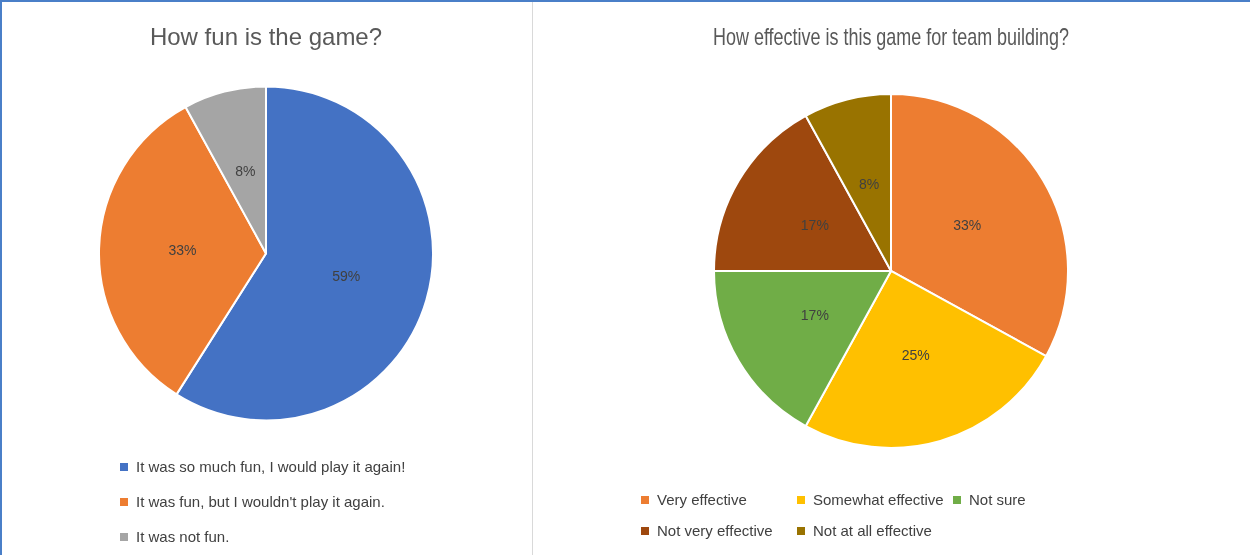 Image resolution: width=1250 pixels, height=555 pixels. Describe the element at coordinates (346, 275) in the screenshot. I see `data-label: 59%` at that location.